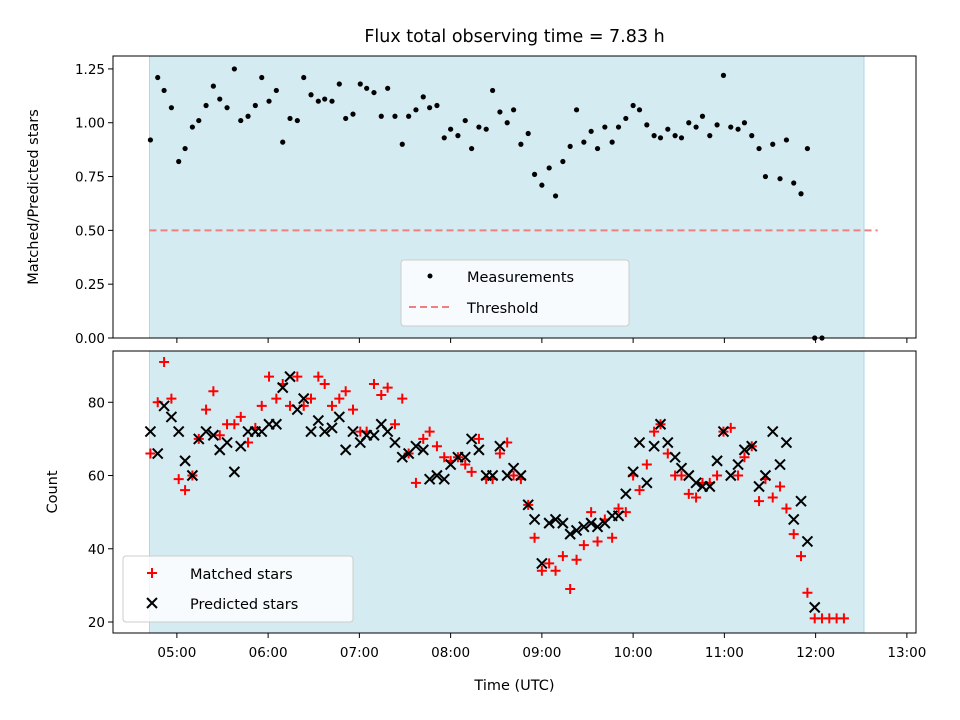 The width and height of the screenshot is (960, 720). I want to click on legend-x-glyph, so click(152, 603).